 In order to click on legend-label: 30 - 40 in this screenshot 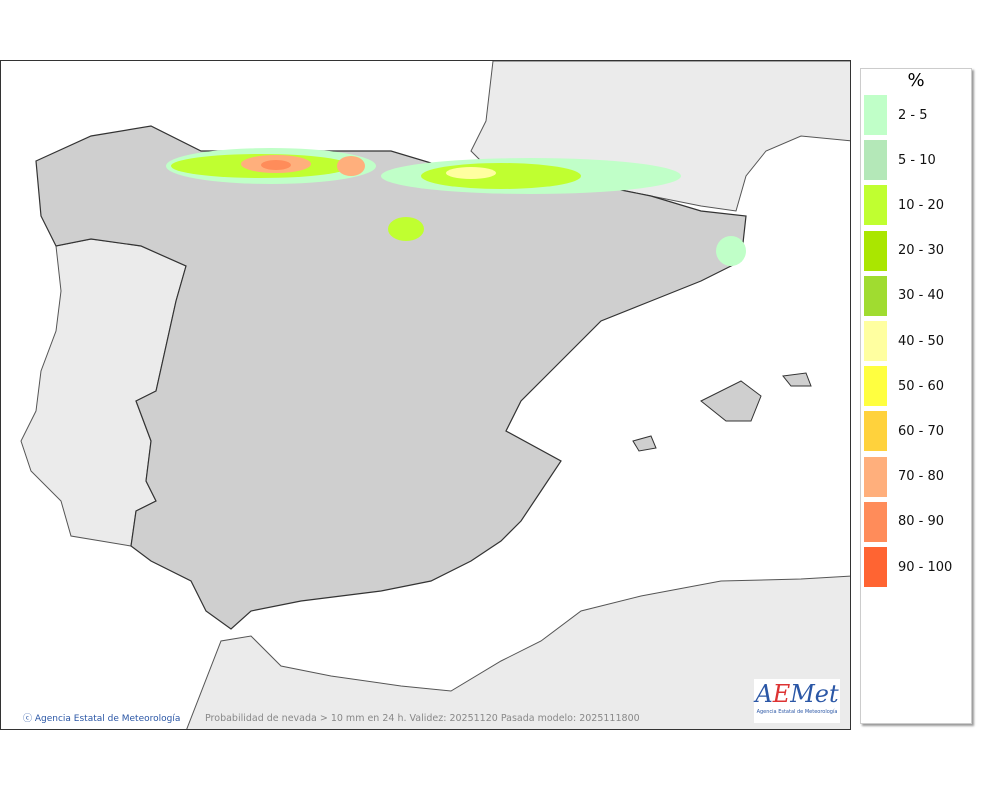, I will do `click(921, 296)`.